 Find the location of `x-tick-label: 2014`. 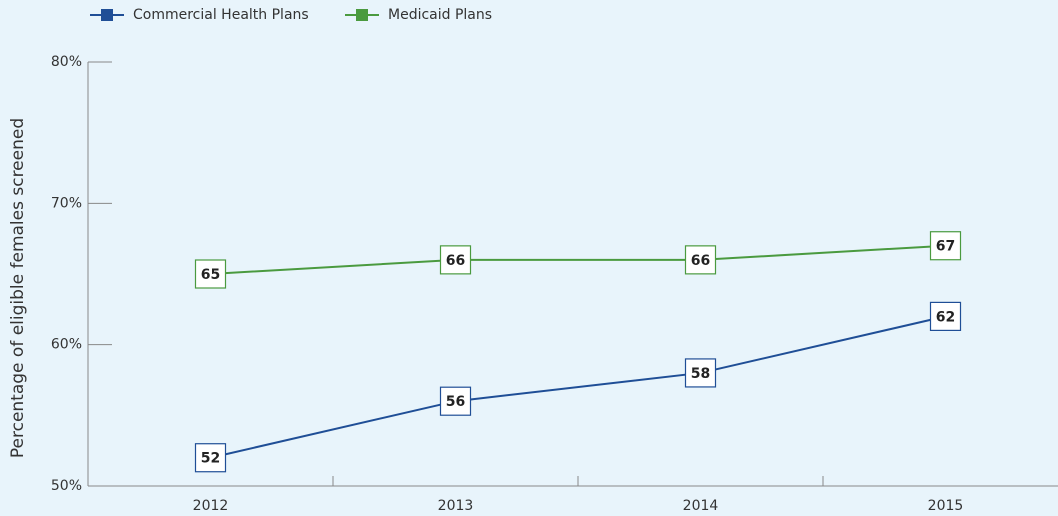

x-tick-label: 2014 is located at coordinates (701, 506).